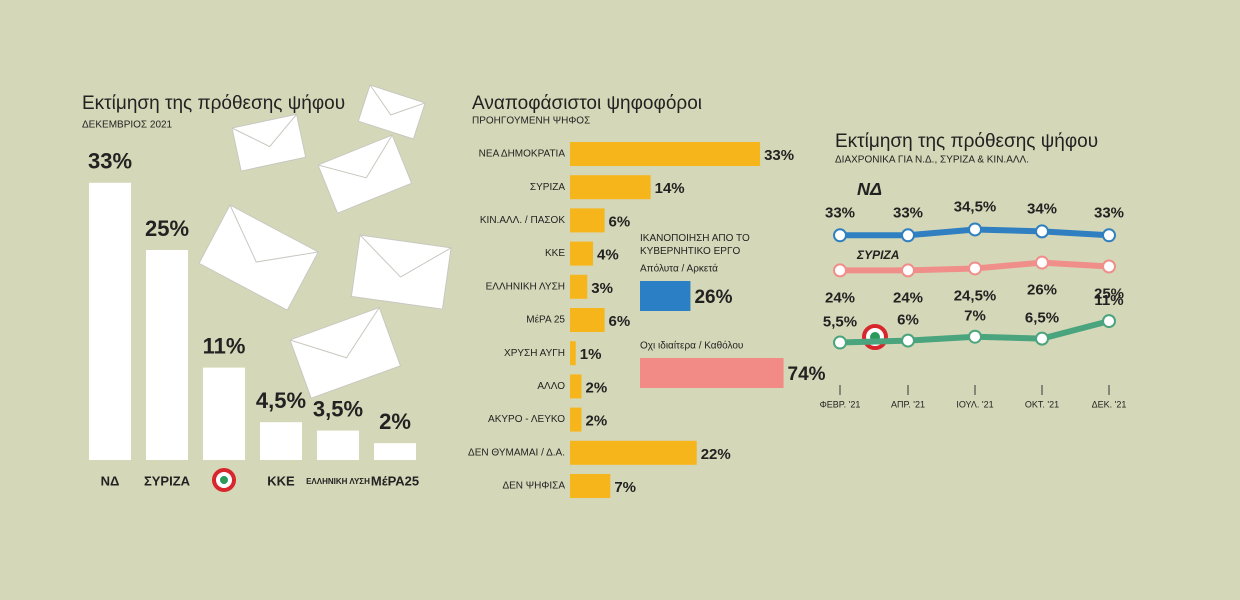 The height and width of the screenshot is (600, 1240). What do you see at coordinates (534, 353) in the screenshot?
I see `category-label: ΧΡΥΣΗ ΑΥΓΗ` at bounding box center [534, 353].